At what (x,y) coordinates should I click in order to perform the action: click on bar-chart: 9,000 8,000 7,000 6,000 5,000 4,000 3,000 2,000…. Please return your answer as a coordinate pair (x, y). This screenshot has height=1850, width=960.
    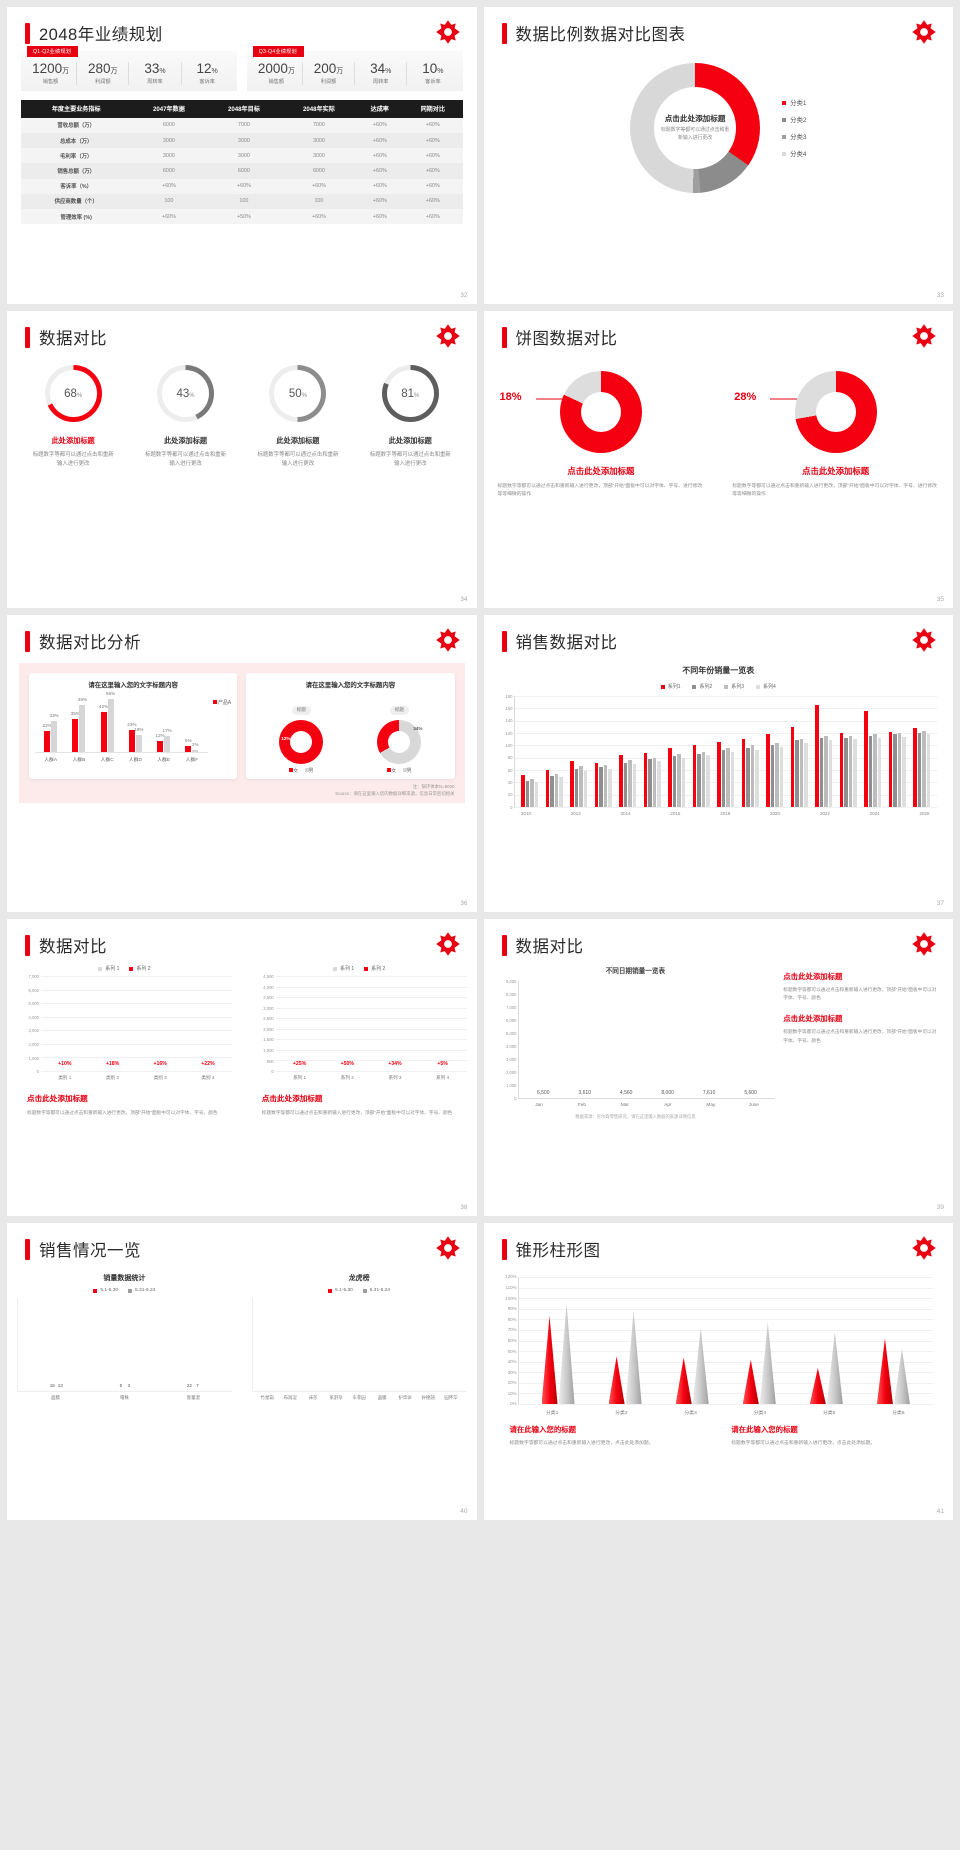
    Looking at the image, I should click on (641, 1040).